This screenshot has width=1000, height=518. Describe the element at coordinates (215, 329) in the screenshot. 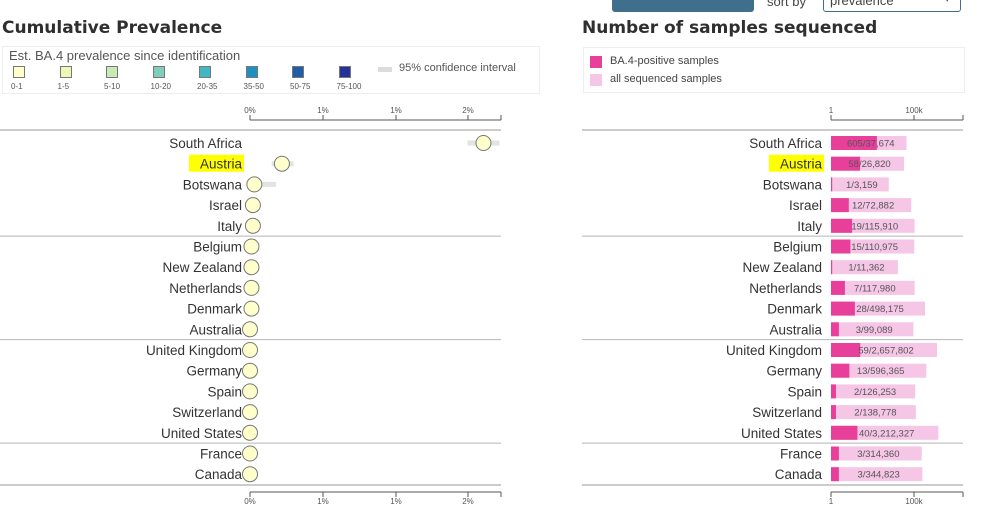

I see `country-label: Australia` at that location.